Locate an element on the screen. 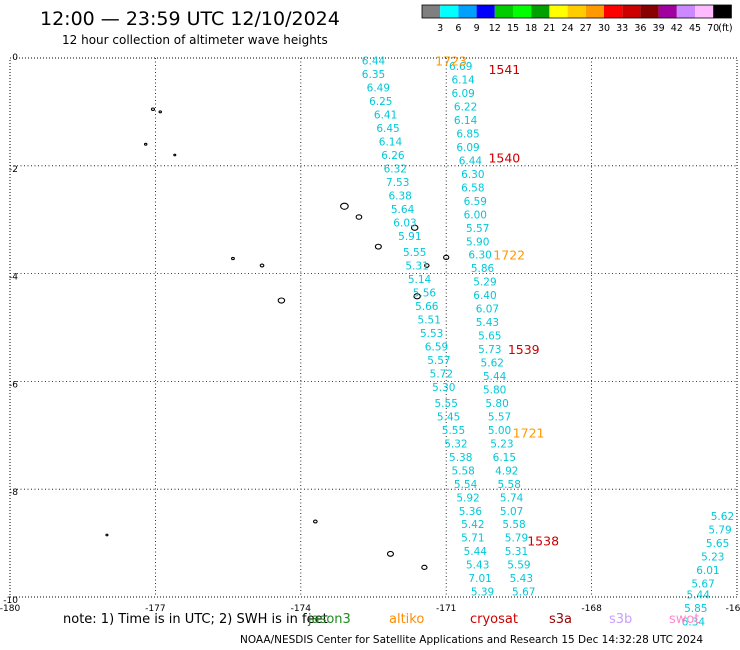 This screenshot has height=650, width=740. swh-value-label: 5.38 is located at coordinates (460, 458).